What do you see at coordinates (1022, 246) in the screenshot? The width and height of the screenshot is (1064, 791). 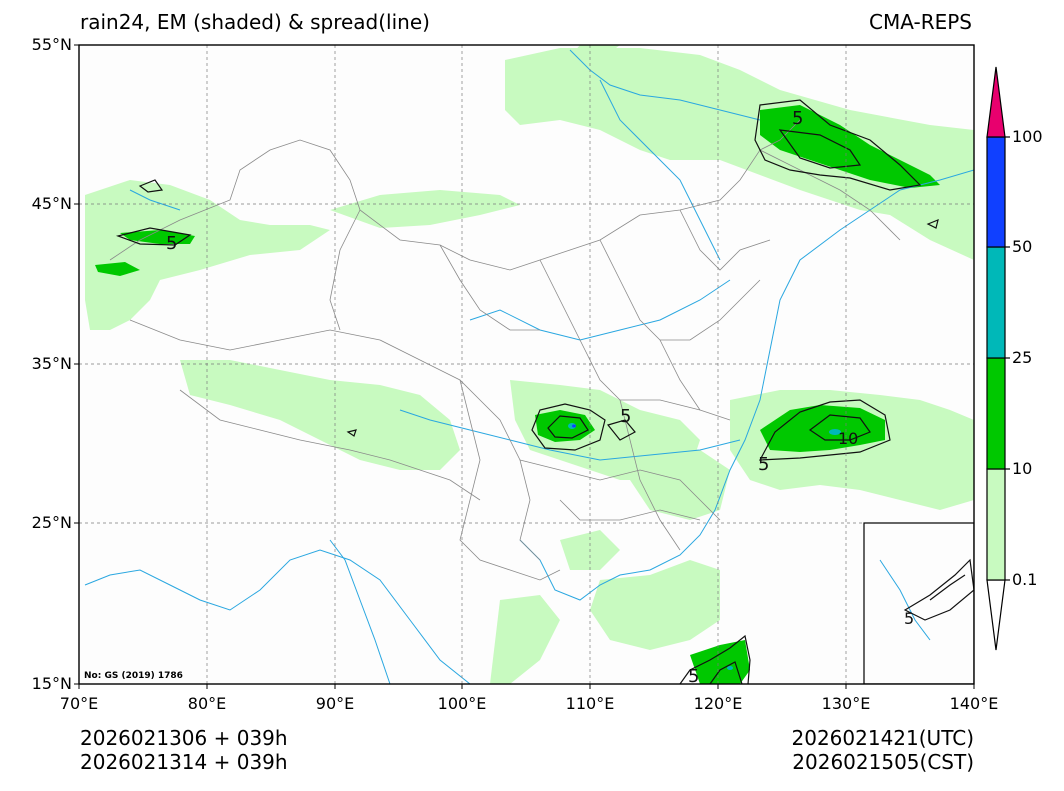 I see `colorbar-label: 50` at bounding box center [1022, 246].